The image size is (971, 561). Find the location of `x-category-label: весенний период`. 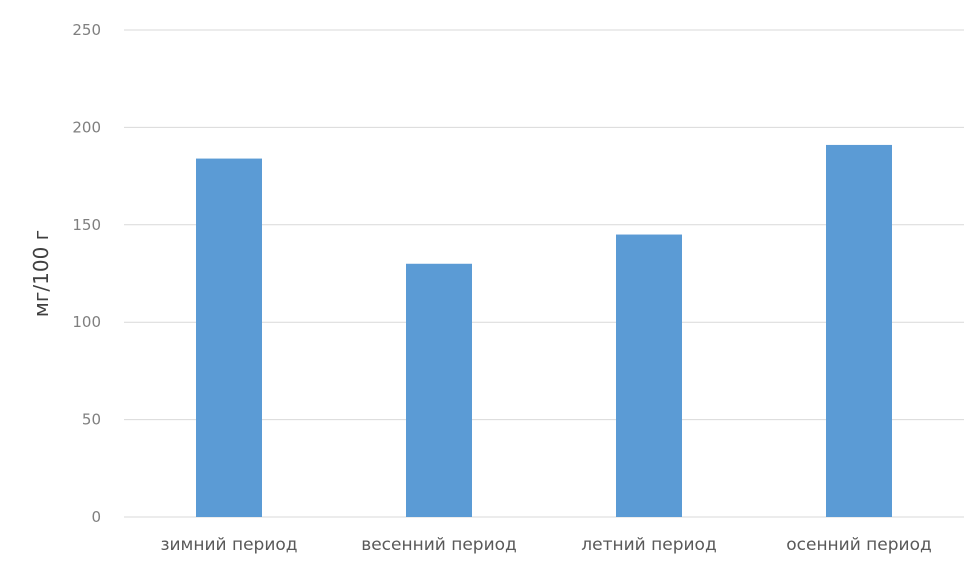

x-category-label: весенний период is located at coordinates (439, 545).